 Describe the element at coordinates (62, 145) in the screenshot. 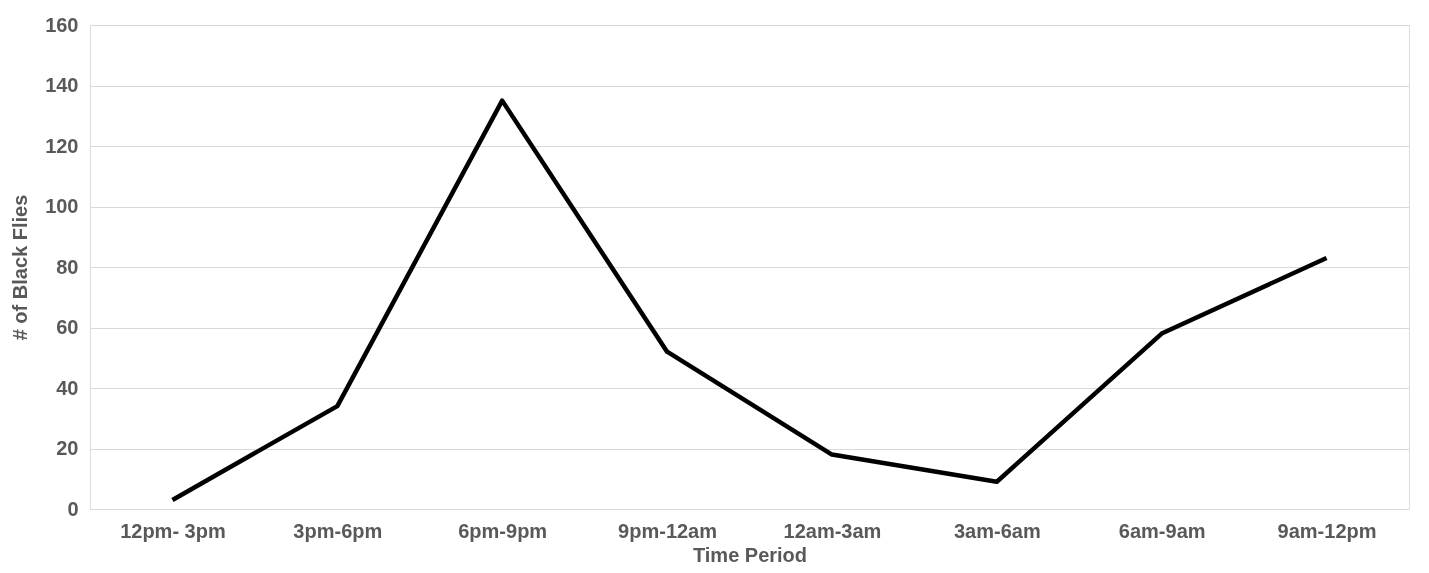

I see `y-tick-label: 120` at that location.